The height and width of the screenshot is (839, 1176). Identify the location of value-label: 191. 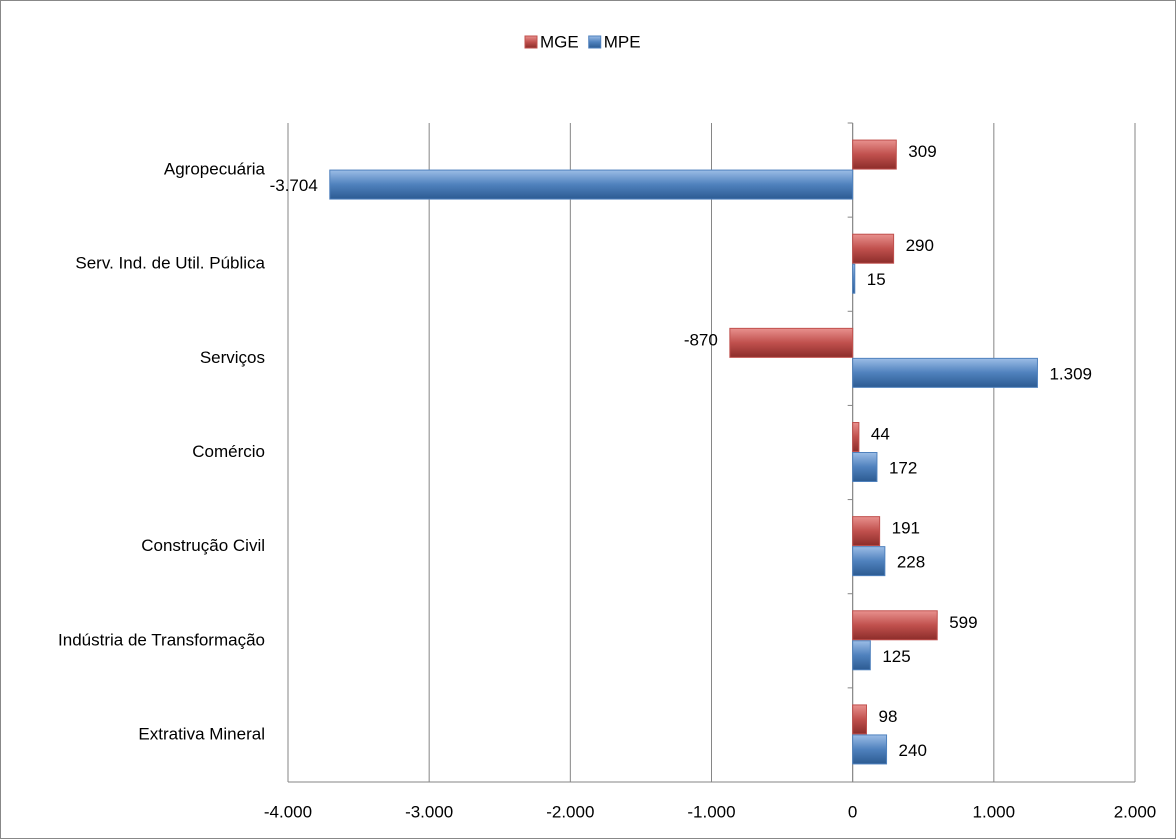
(906, 528).